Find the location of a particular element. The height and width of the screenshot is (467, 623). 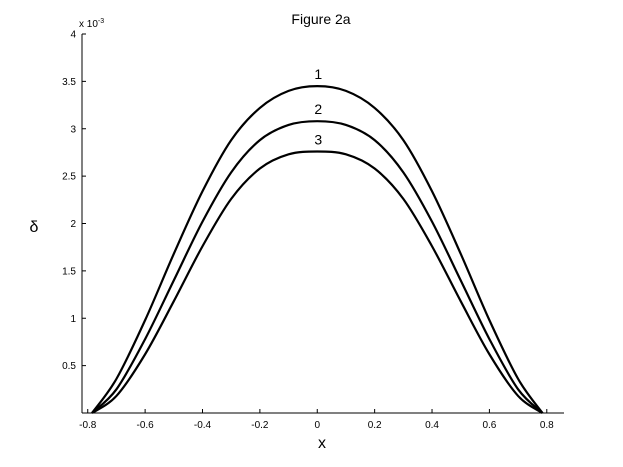

y-tick-label: 1 is located at coordinates (73, 319).